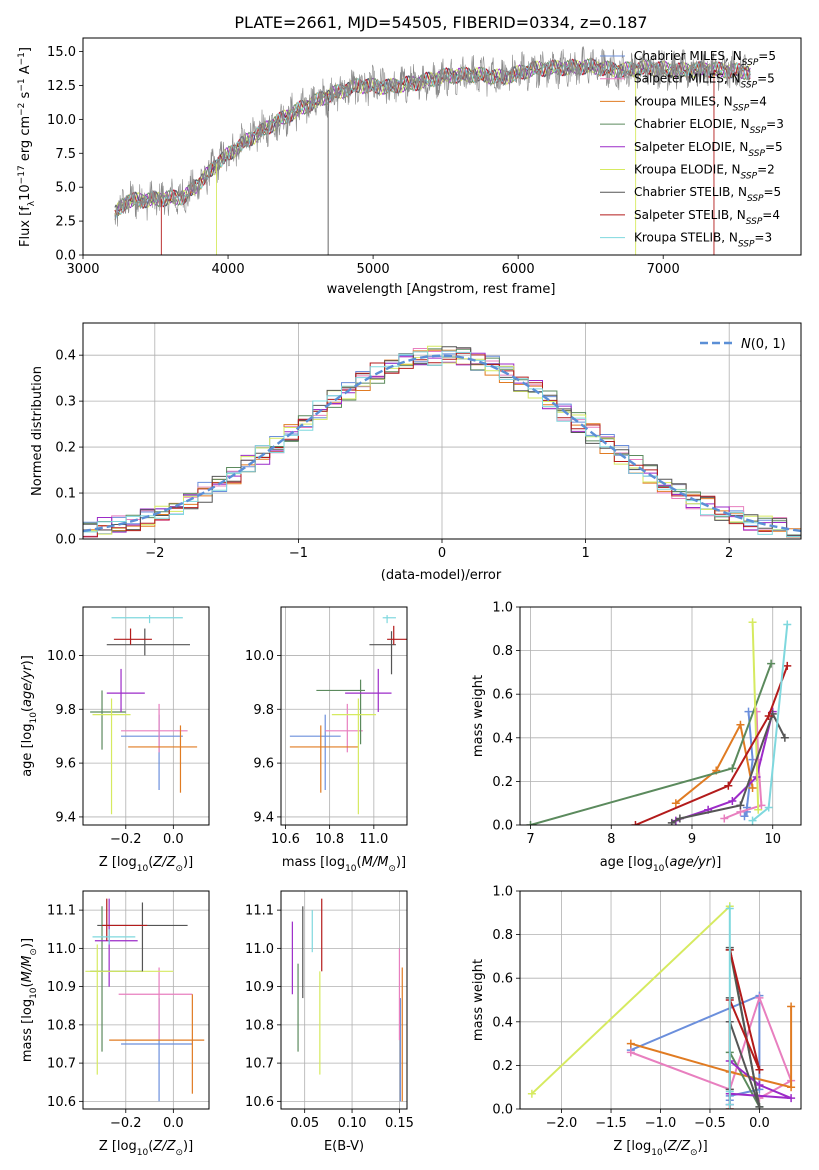  Describe the element at coordinates (34, 718) in the screenshot. I see `y-axis-label-part: 10` at that location.